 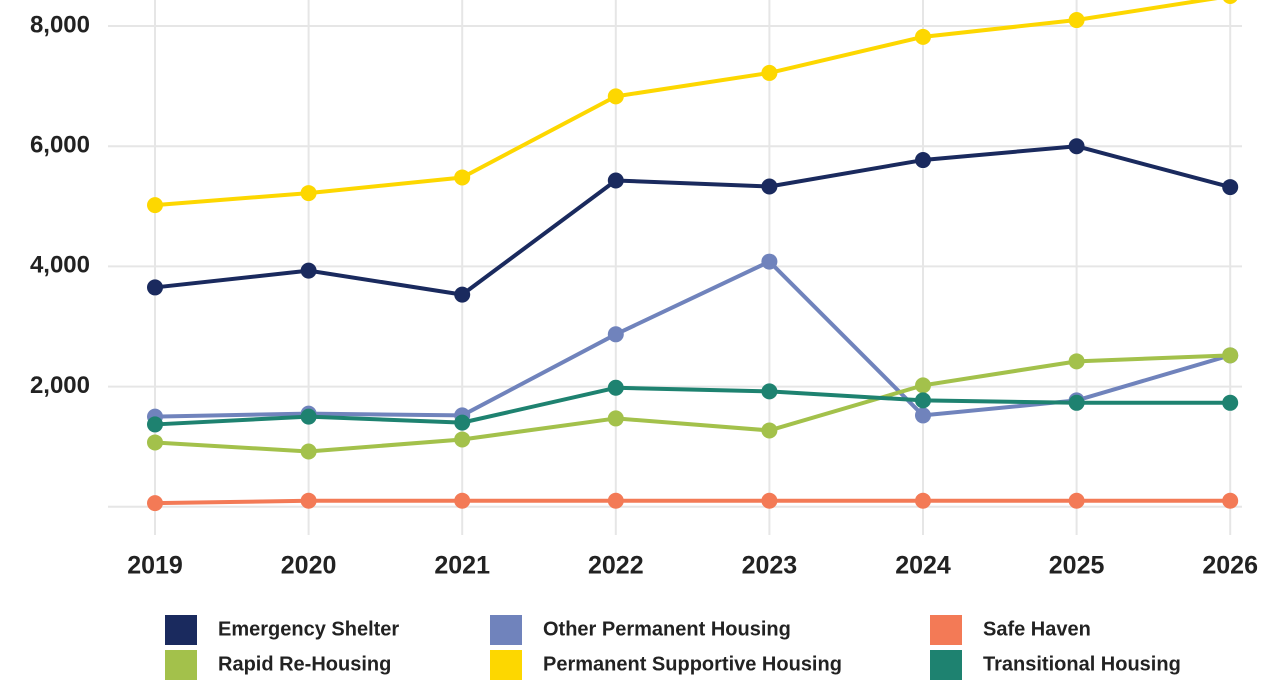 What do you see at coordinates (462, 566) in the screenshot?
I see `x-tick-label: 2021` at bounding box center [462, 566].